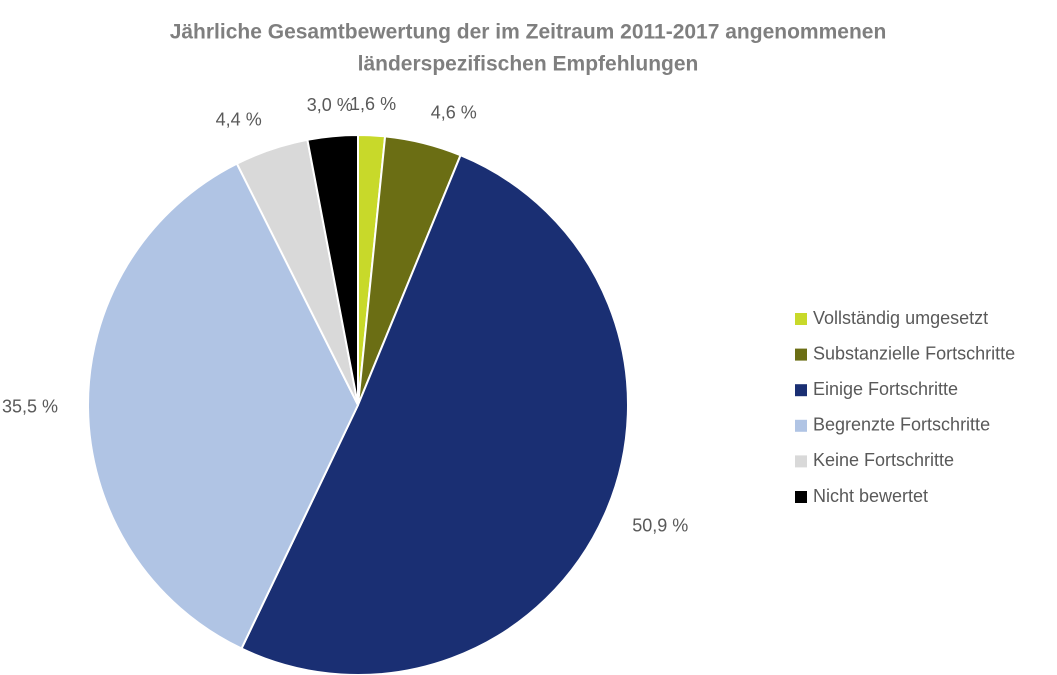 The image size is (1057, 675). I want to click on legend-label: Vollständig umgesetzt, so click(900, 318).